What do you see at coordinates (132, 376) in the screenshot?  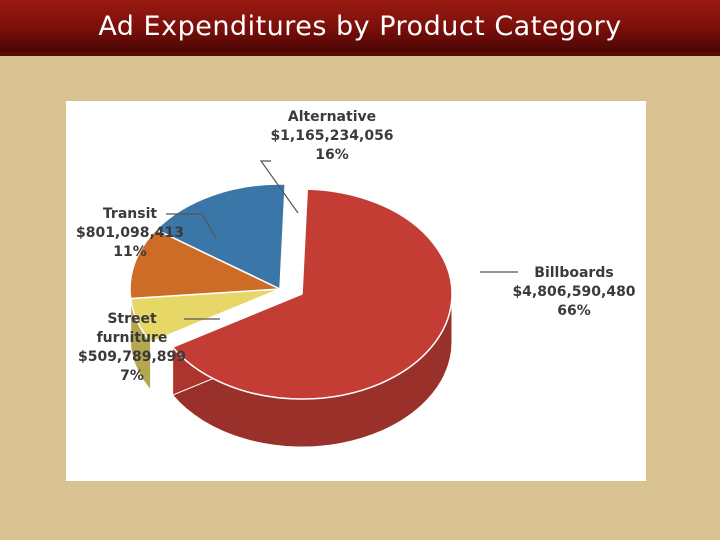 I see `slice-percent-street-furniture: 7%` at bounding box center [132, 376].